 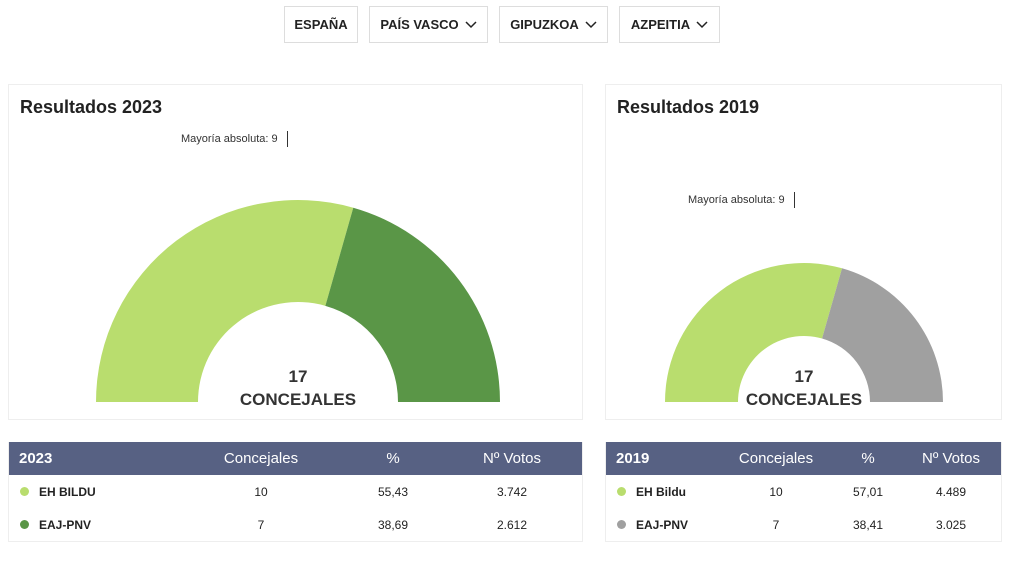 I want to click on party-name: EH Bildu, so click(x=661, y=492).